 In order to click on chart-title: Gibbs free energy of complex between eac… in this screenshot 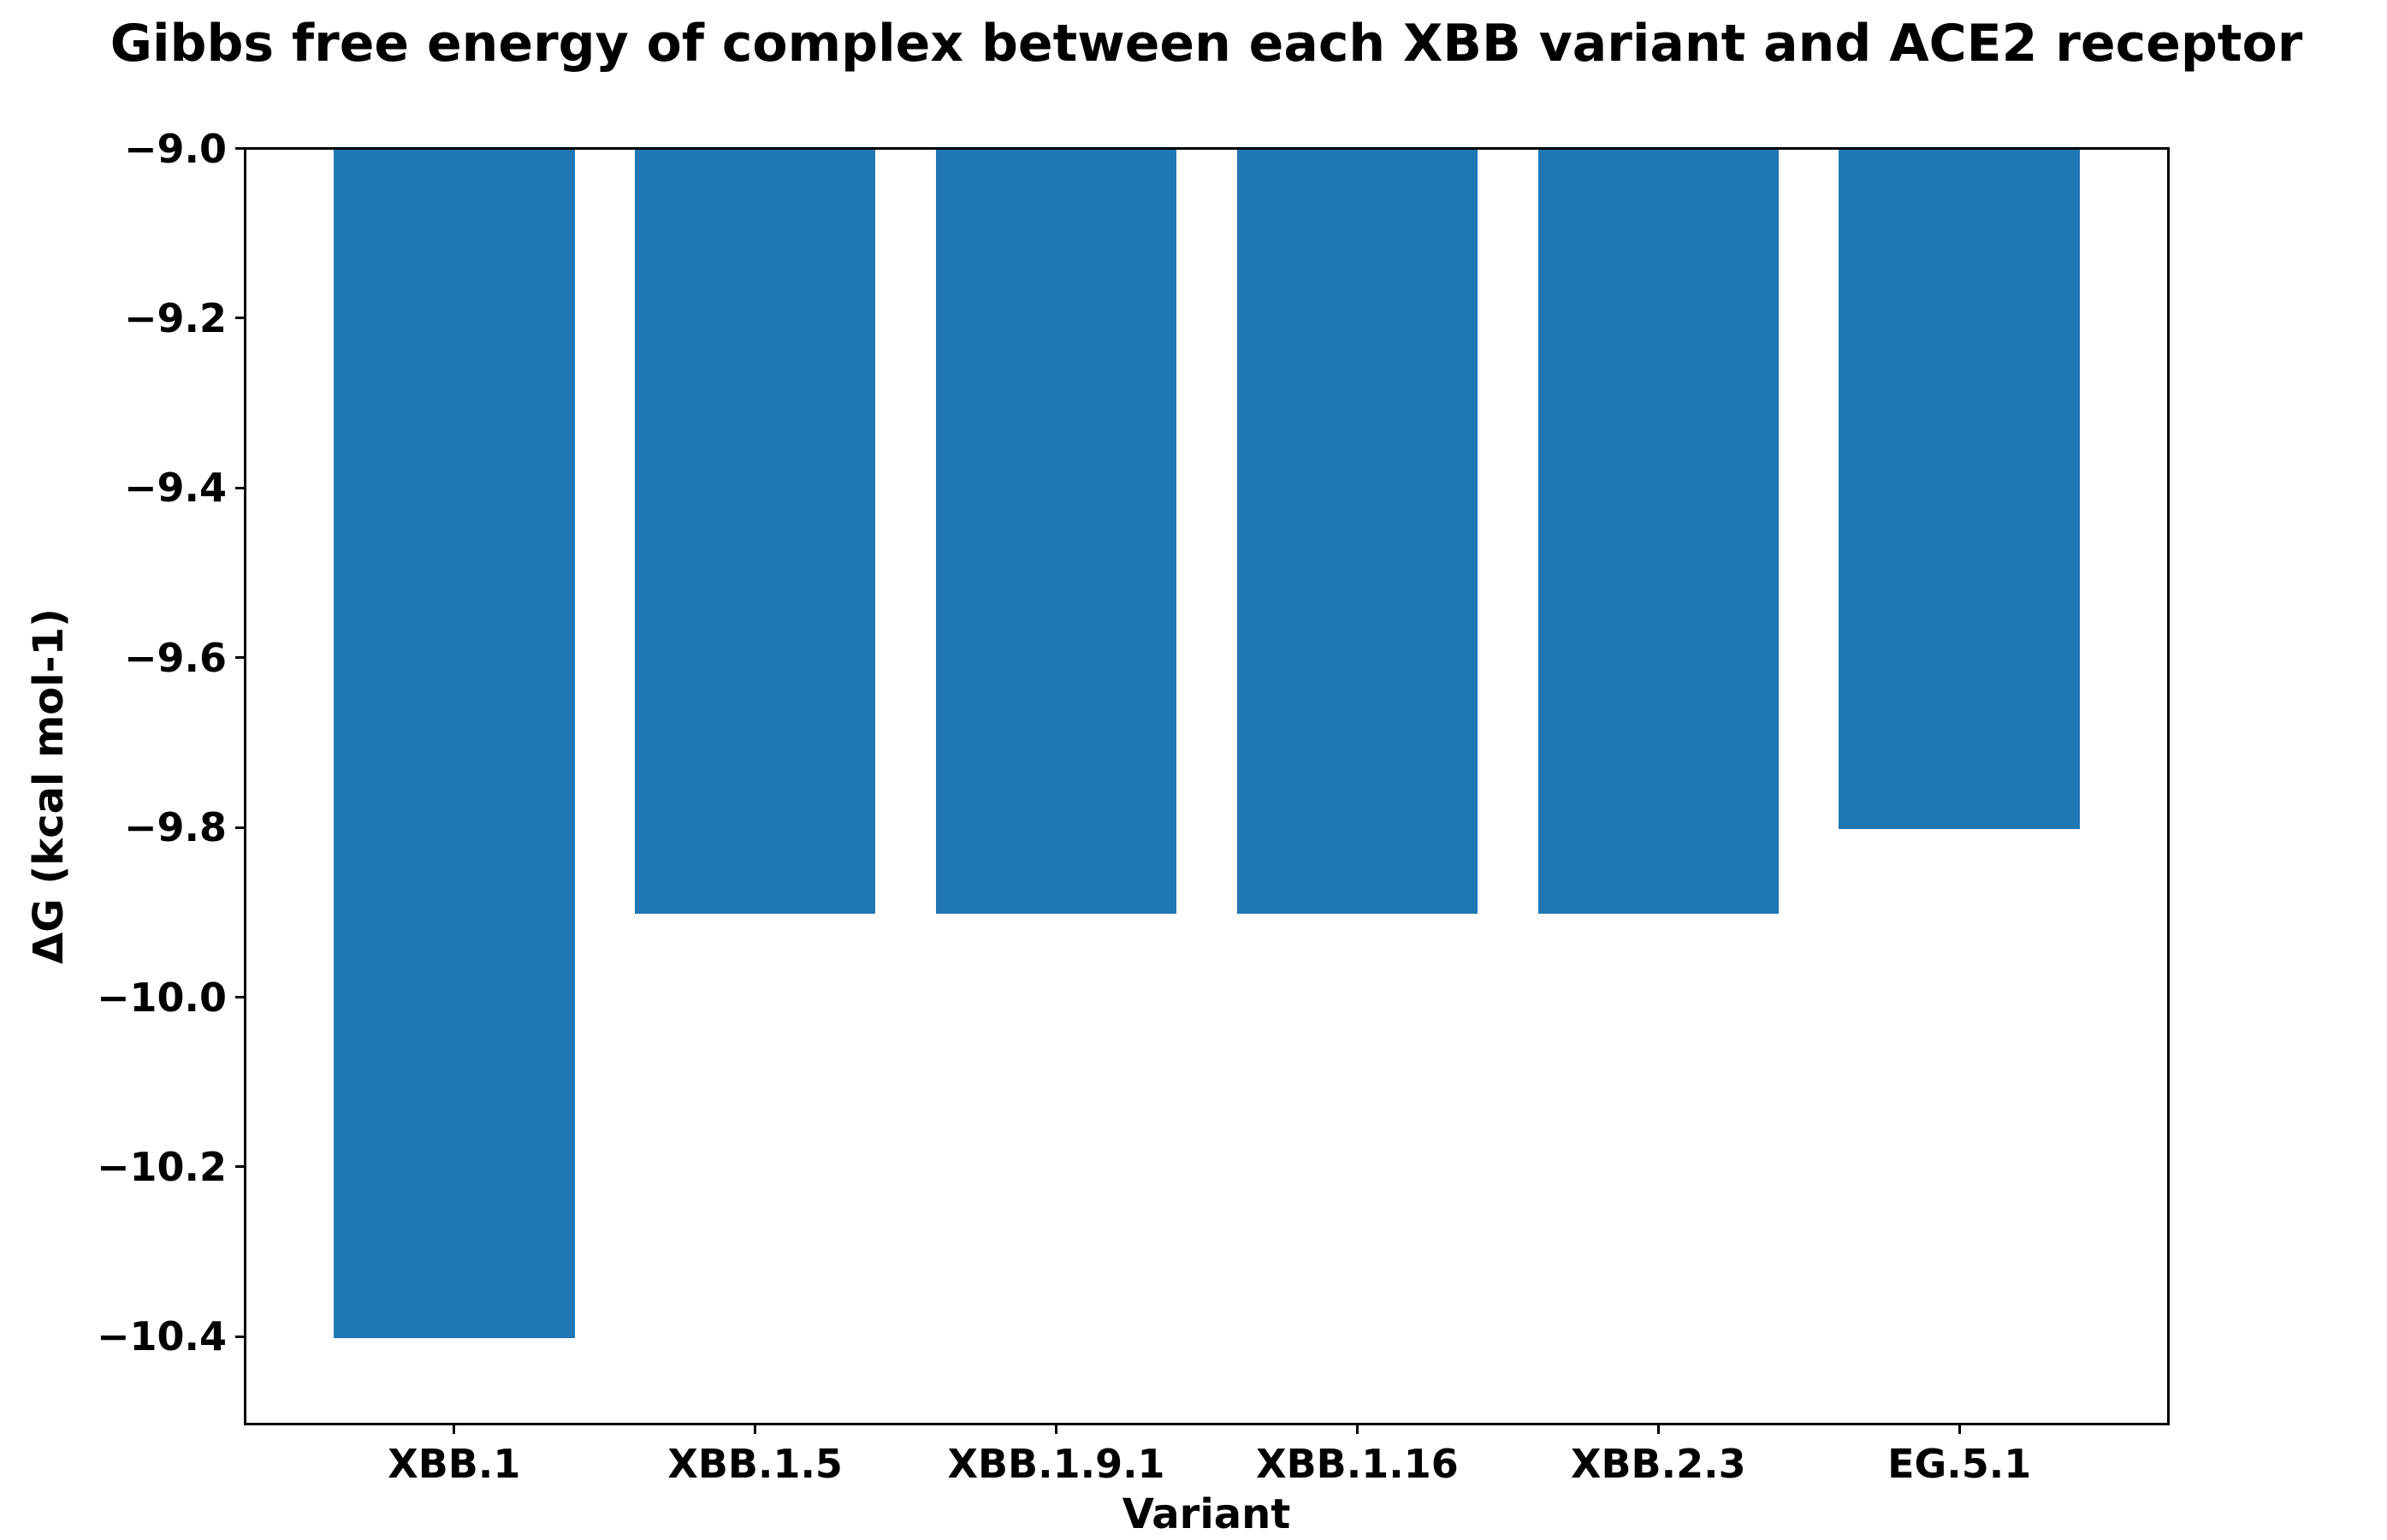, I will do `click(1206, 44)`.